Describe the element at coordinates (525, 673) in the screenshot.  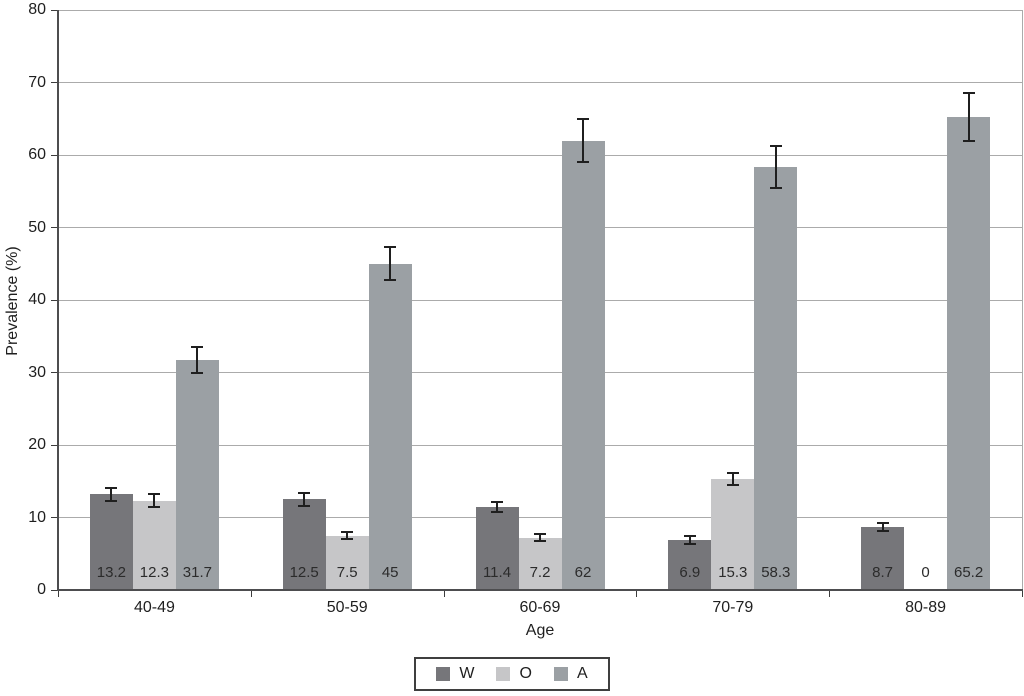
I see `legend-label: O` at that location.